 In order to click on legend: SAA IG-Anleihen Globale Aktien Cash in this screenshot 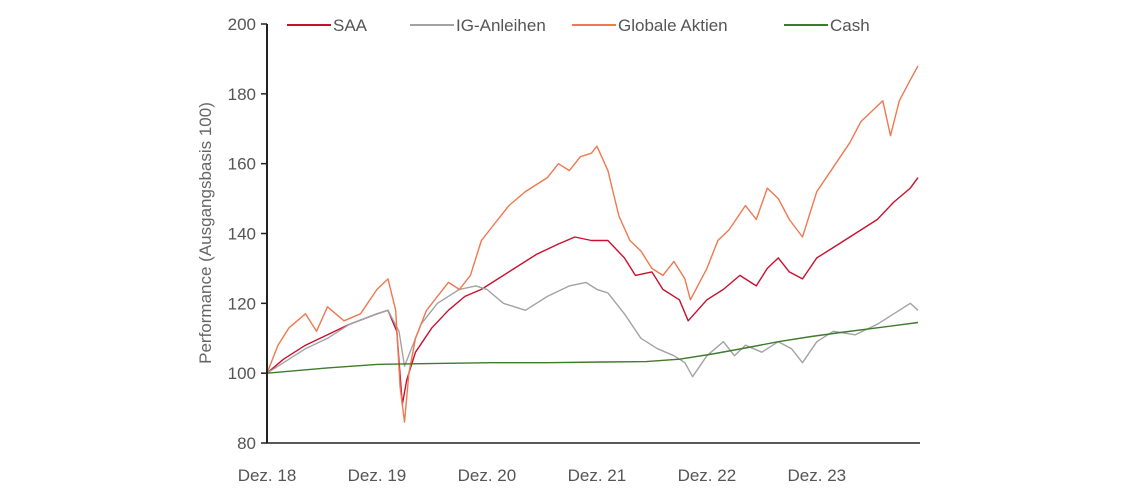, I will do `click(578, 25)`.